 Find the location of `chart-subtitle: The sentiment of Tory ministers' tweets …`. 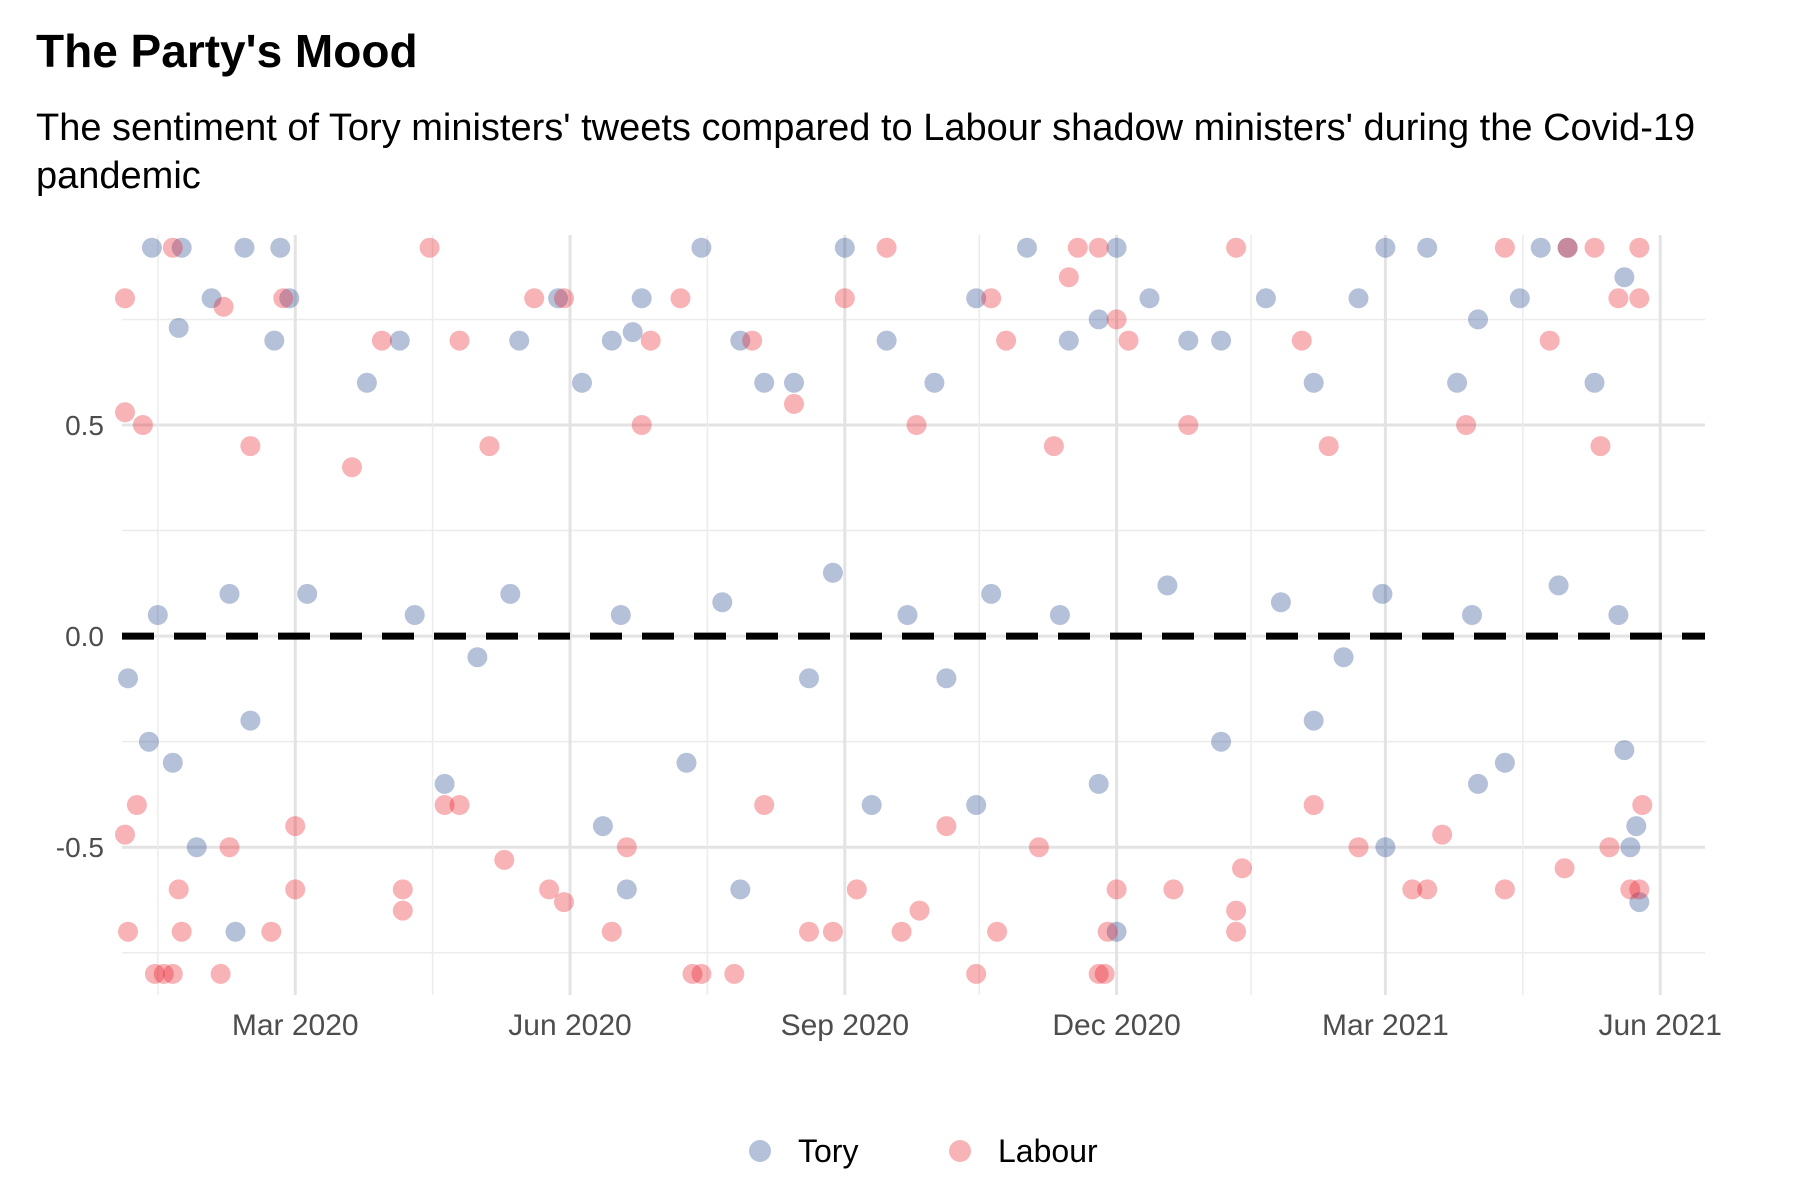

chart-subtitle: The sentiment of Tory ministers' tweets … is located at coordinates (866, 152).